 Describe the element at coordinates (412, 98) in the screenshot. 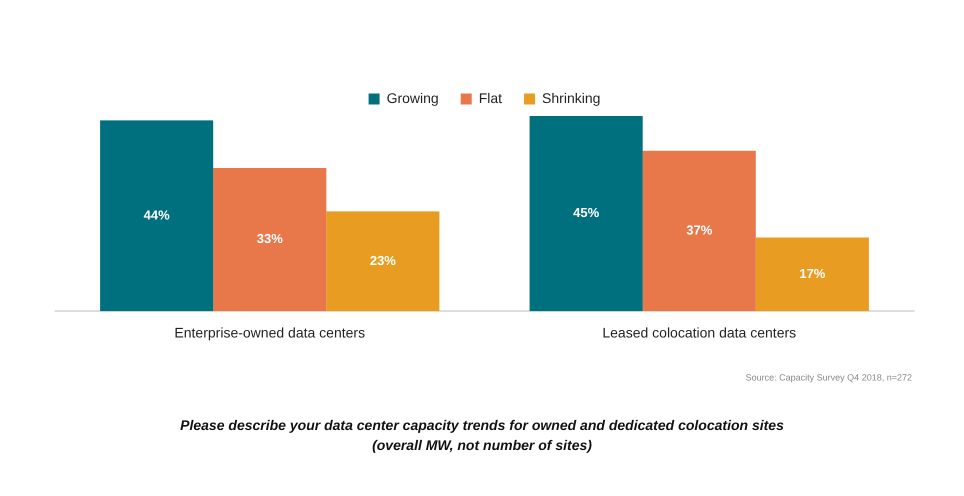

I see `legend-label: Growing` at that location.